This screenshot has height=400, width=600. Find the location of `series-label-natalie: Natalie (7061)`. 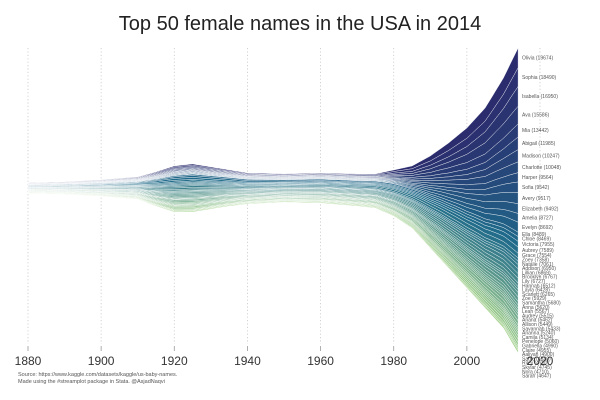

series-label-natalie: Natalie (7061) is located at coordinates (538, 265).